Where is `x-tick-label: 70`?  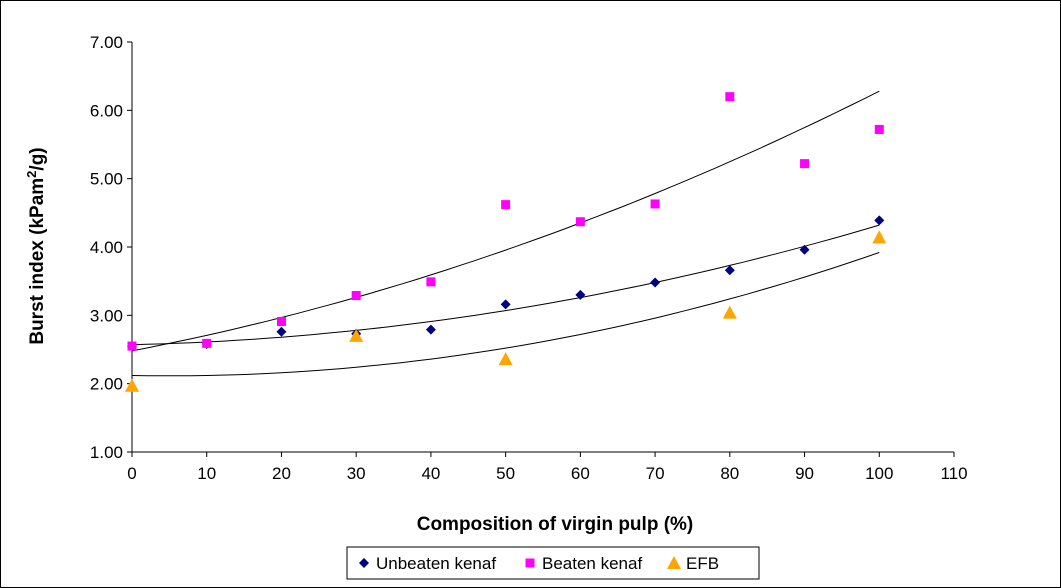 x-tick-label: 70 is located at coordinates (655, 473).